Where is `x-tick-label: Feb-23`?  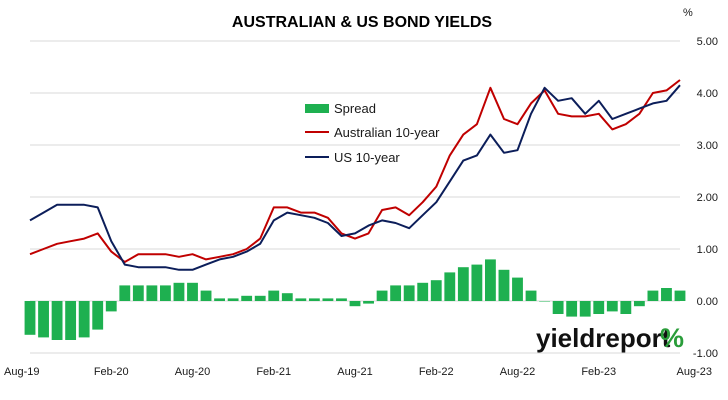 x-tick-label: Feb-23 is located at coordinates (598, 372).